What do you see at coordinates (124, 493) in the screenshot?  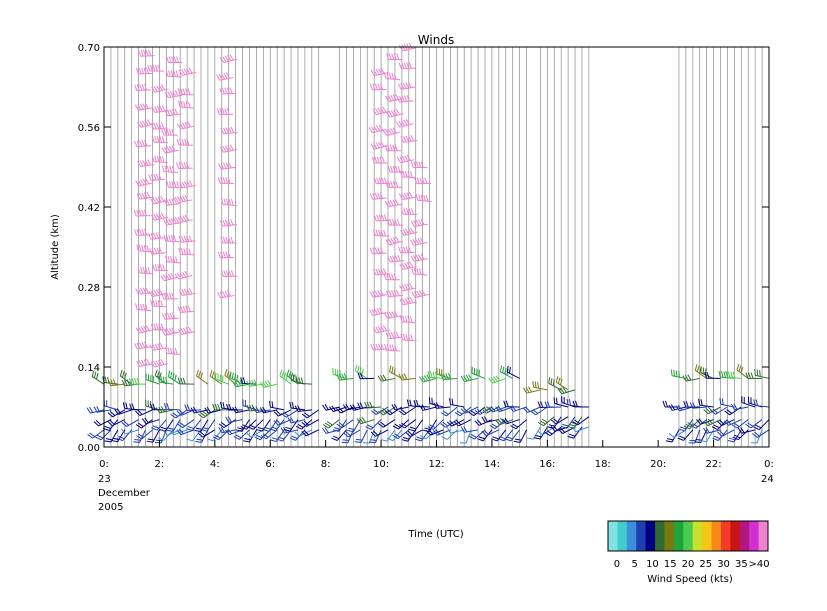 I see `date-start-month: December` at bounding box center [124, 493].